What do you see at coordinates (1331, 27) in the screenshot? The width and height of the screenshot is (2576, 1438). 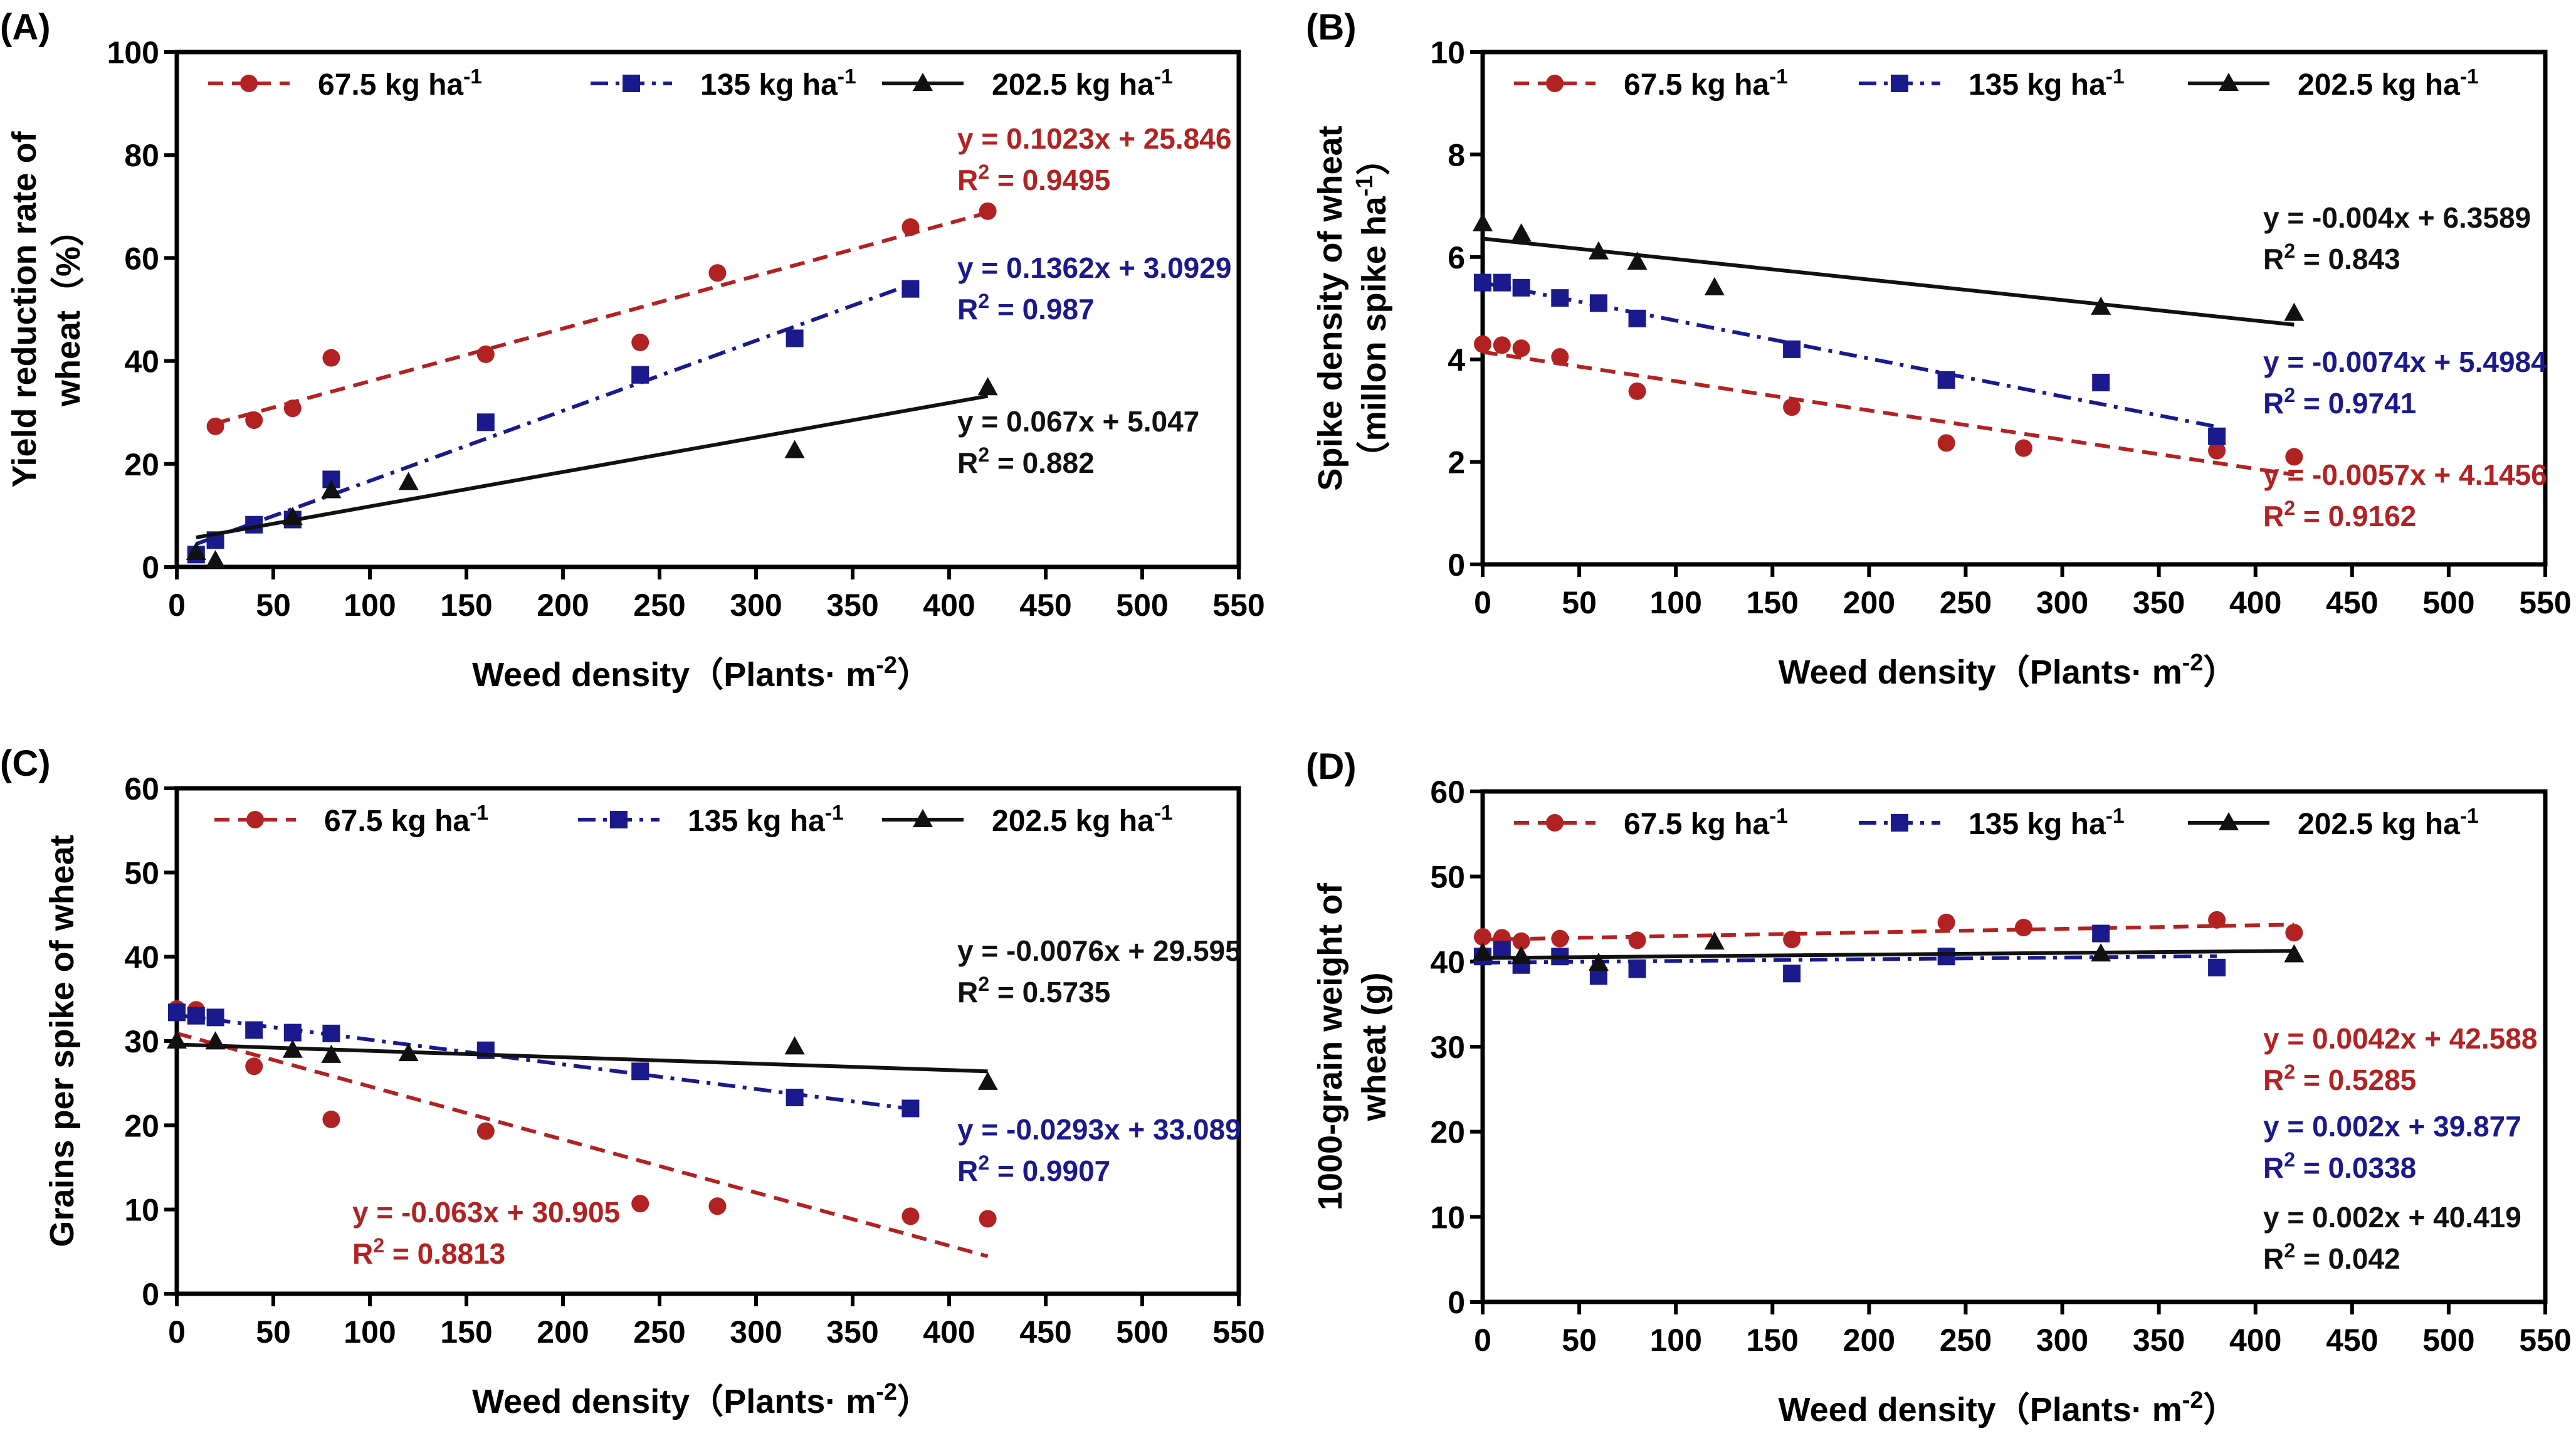 I see `panel-label: (B)` at bounding box center [1331, 27].